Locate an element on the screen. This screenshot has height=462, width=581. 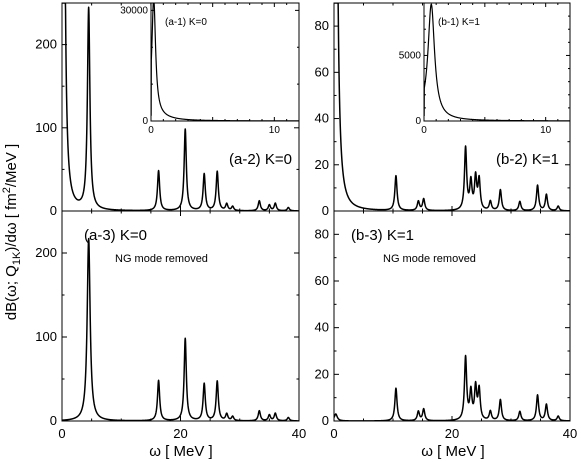
x-tick-label-a-1: 0 is located at coordinates (151, 130).